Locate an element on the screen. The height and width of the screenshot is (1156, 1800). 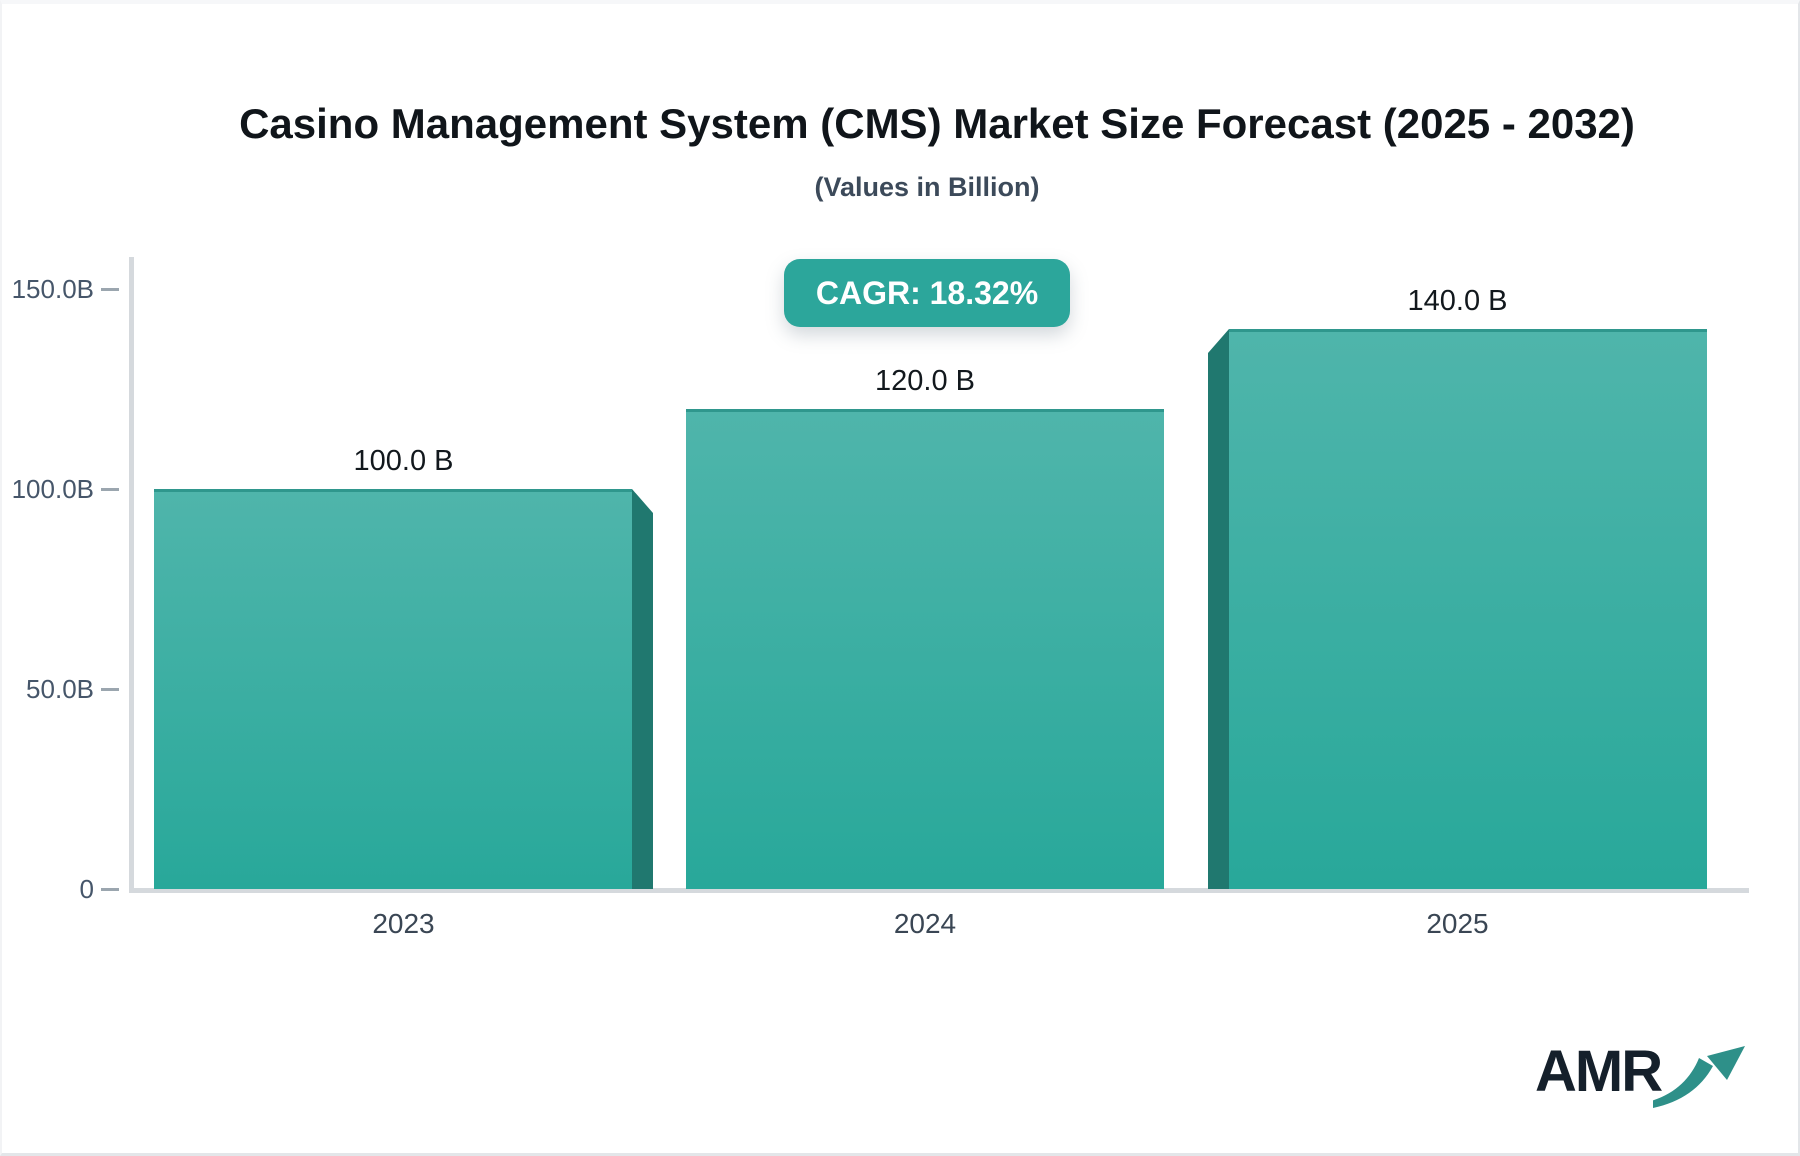
x-axis-line is located at coordinates (939, 890).